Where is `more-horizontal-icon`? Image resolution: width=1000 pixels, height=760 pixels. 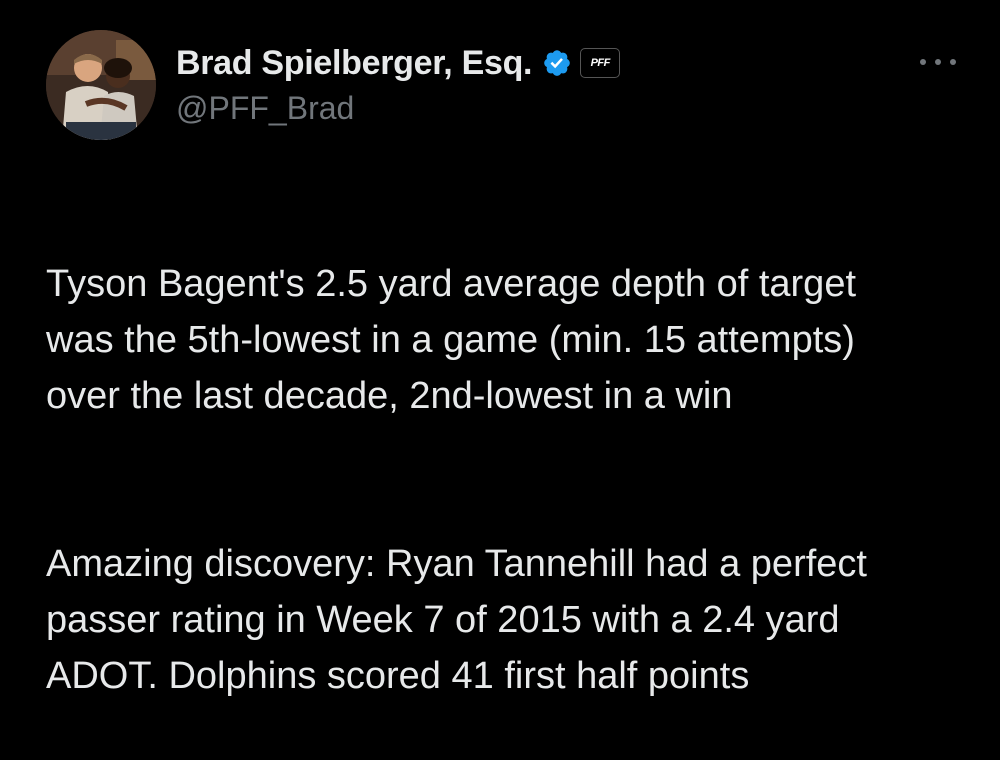 more-horizontal-icon is located at coordinates (938, 62).